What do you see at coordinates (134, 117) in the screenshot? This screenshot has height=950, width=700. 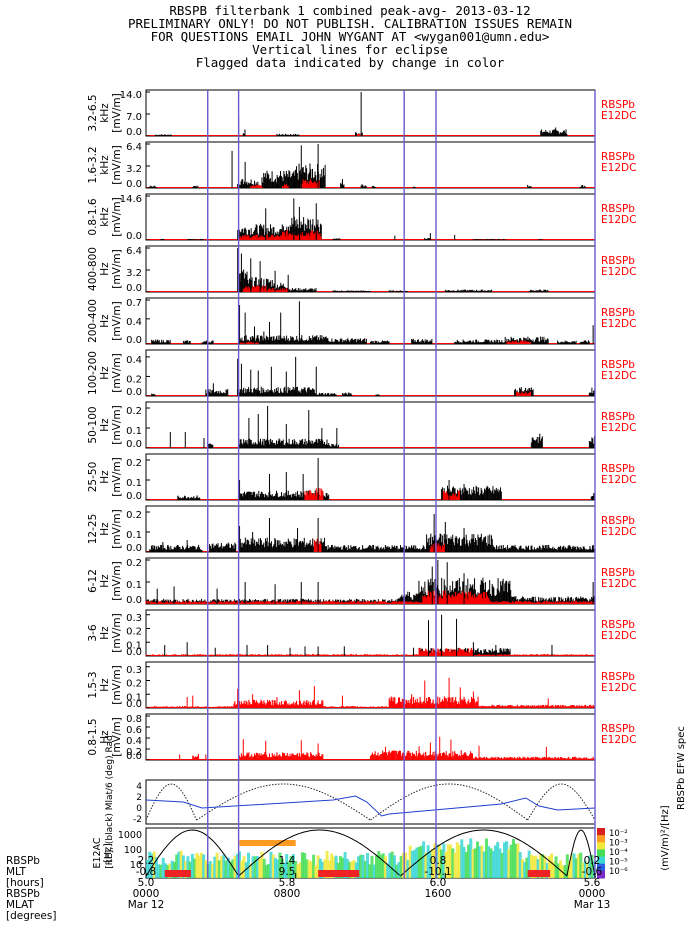 I see `y-tick-label: 7.0` at bounding box center [134, 117].